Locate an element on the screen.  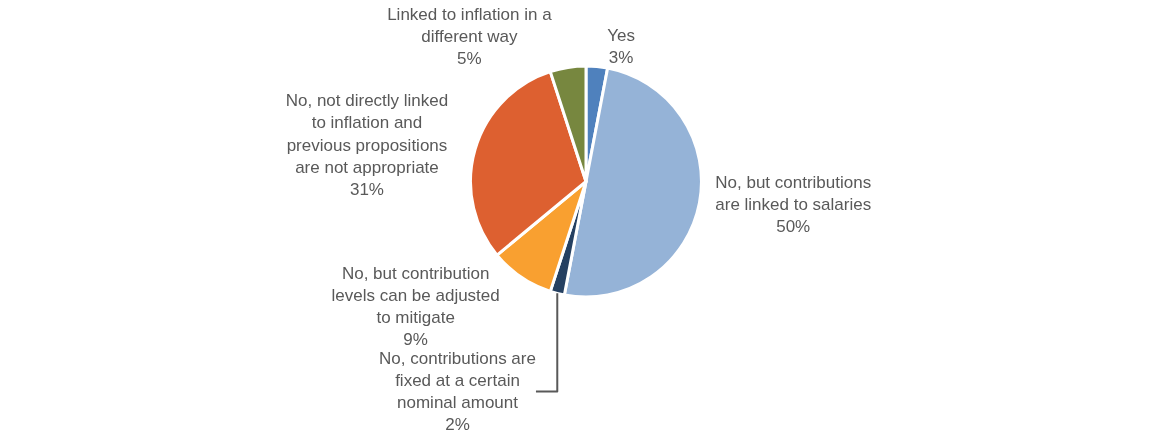
data-label: 50% is located at coordinates (793, 226).